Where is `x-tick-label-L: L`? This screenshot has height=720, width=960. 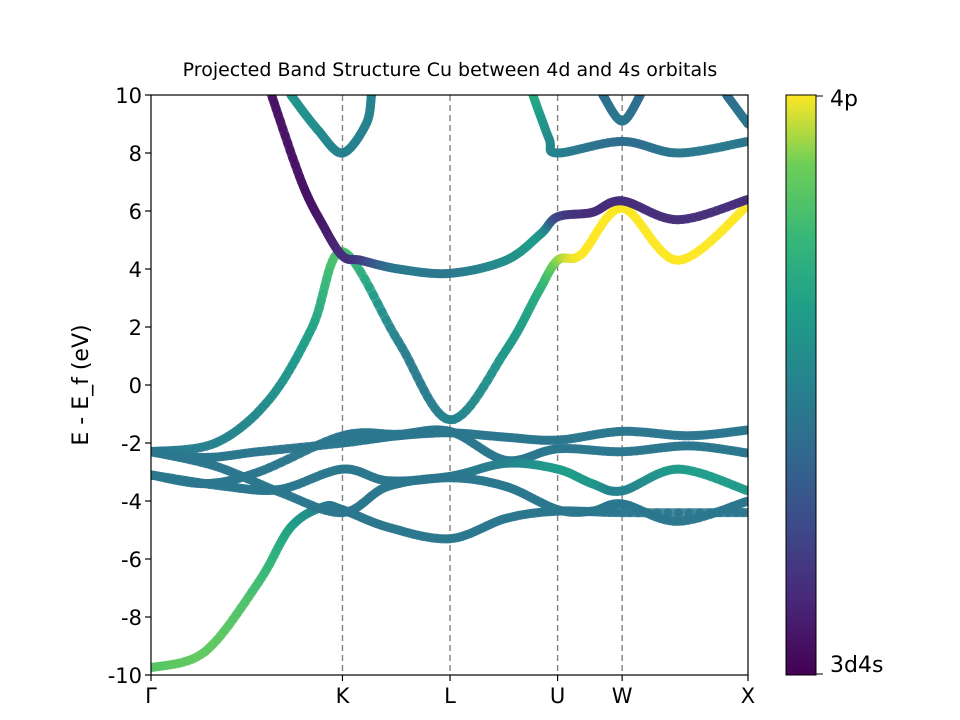 x-tick-label-L: L is located at coordinates (450, 696).